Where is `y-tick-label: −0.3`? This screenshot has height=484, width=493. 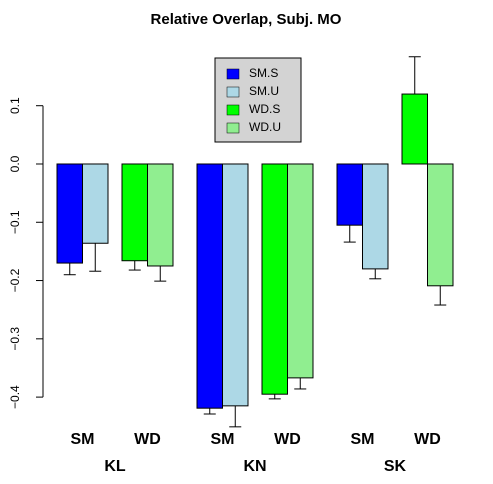 y-tick-label: −0.3 is located at coordinates (15, 339).